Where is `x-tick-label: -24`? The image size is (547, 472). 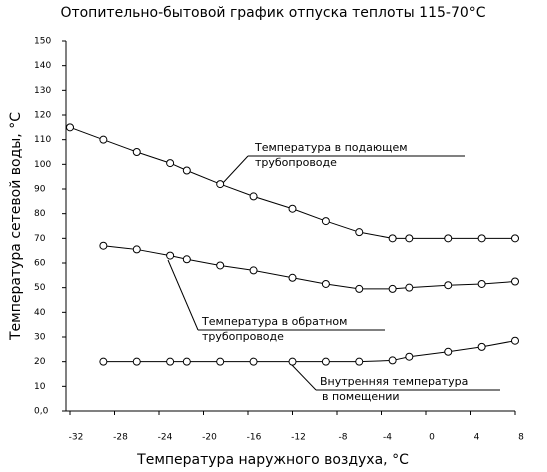 x-tick-label: -24 is located at coordinates (165, 438).